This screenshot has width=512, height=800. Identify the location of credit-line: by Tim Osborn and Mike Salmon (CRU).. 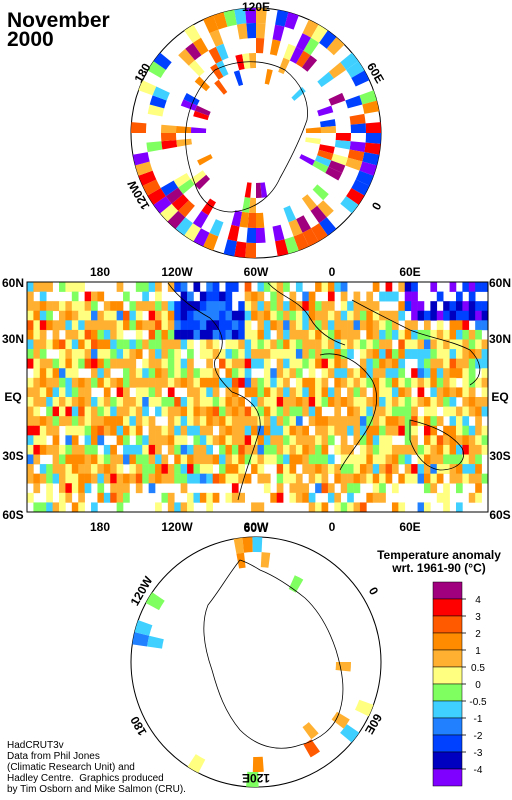
(96, 789).